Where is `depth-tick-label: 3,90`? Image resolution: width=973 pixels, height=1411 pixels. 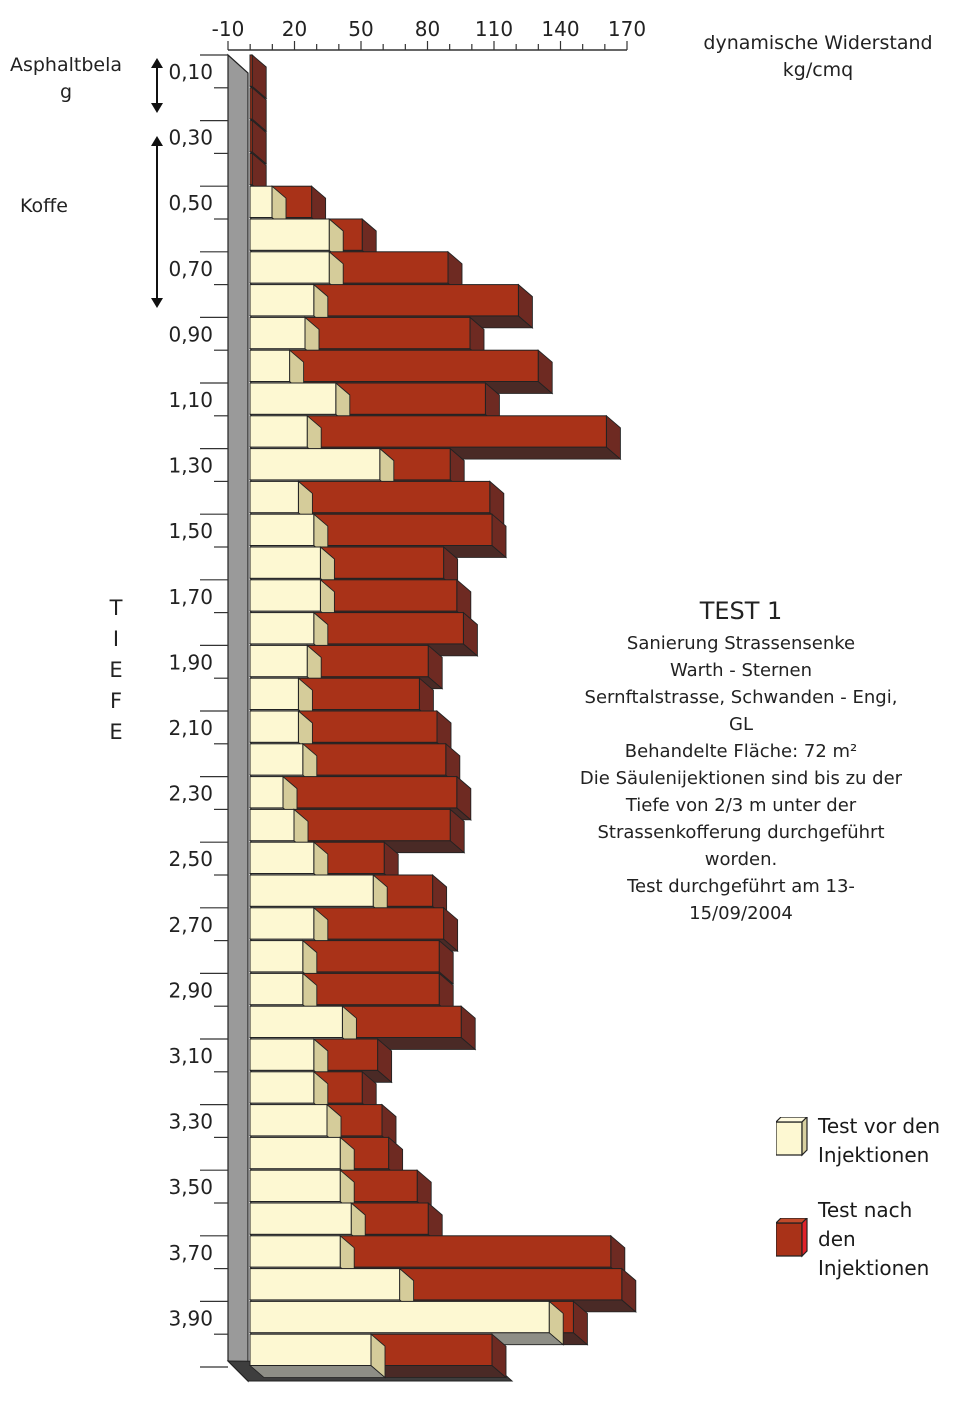
depth-tick-label: 3,90 is located at coordinates (190, 1318).